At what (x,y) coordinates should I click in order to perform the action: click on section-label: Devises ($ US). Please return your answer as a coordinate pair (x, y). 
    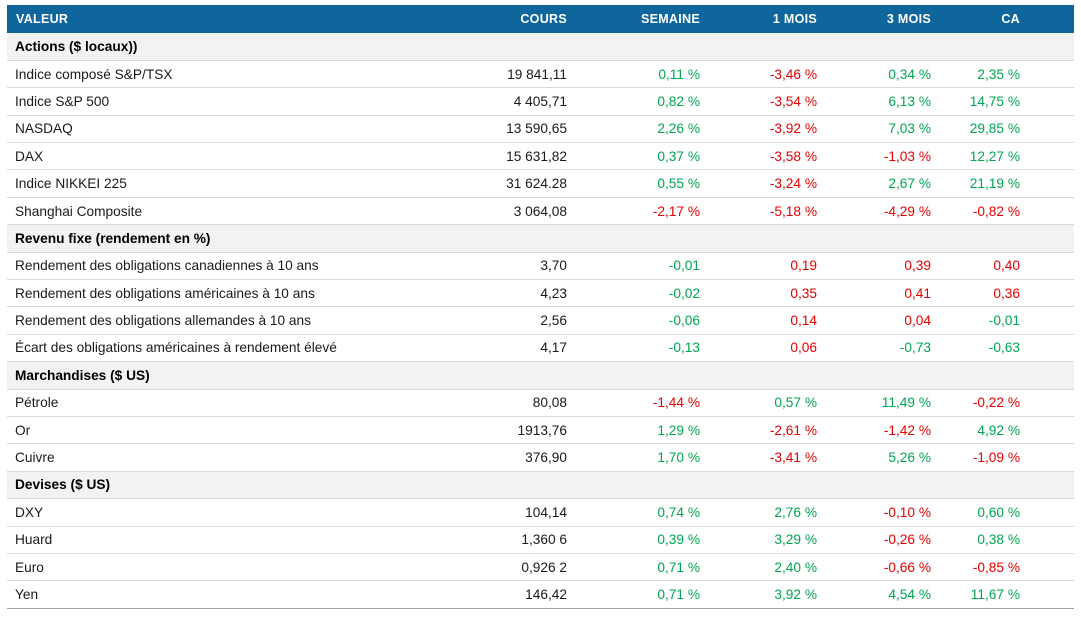
    Looking at the image, I should click on (540, 485).